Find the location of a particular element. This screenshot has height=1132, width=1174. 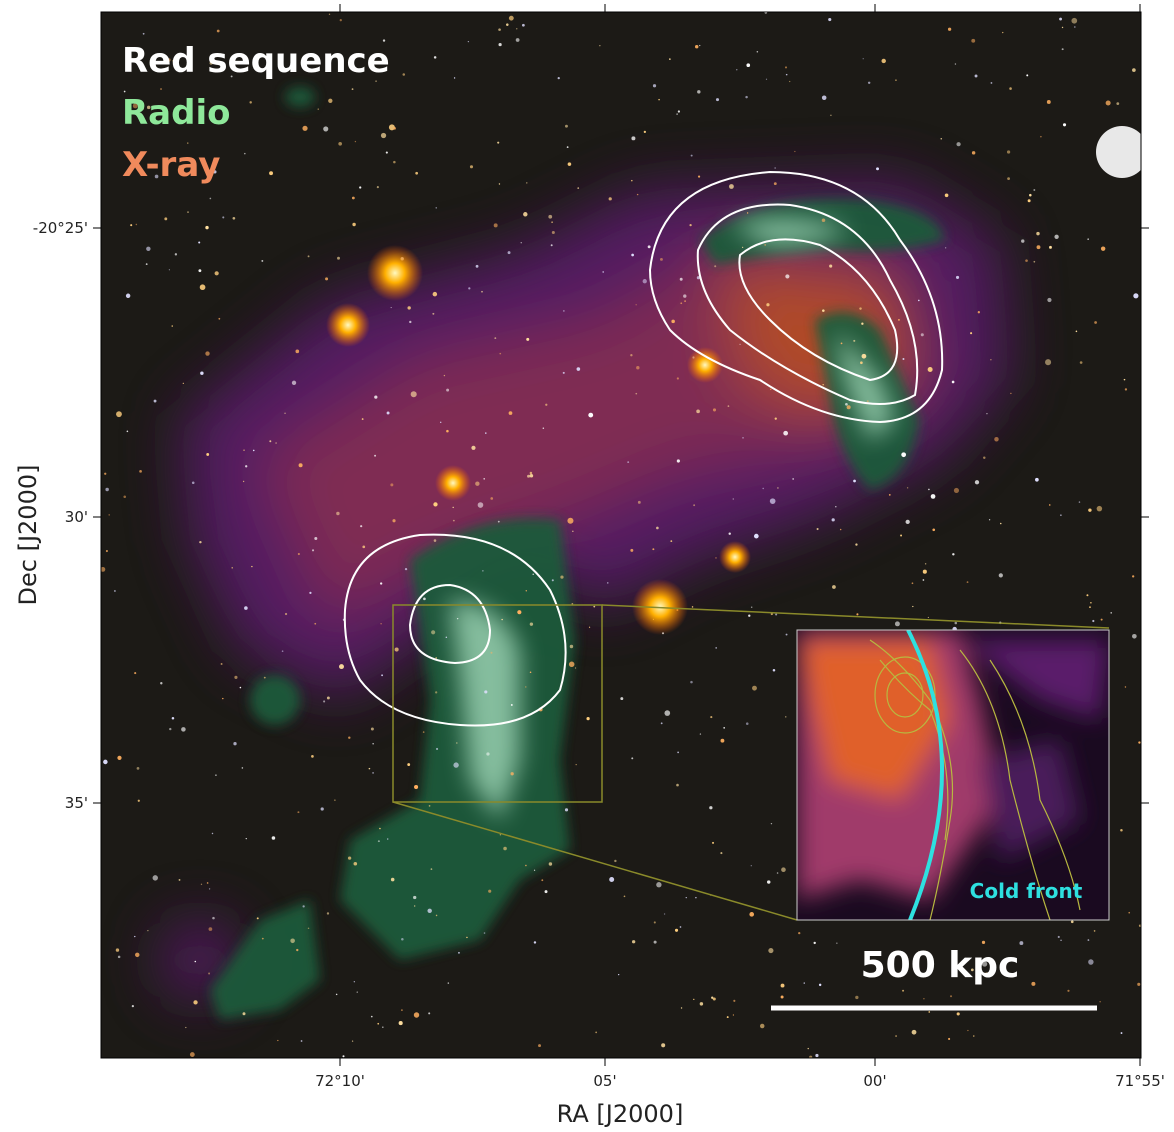

zoom-line is located at coordinates (595, 861).